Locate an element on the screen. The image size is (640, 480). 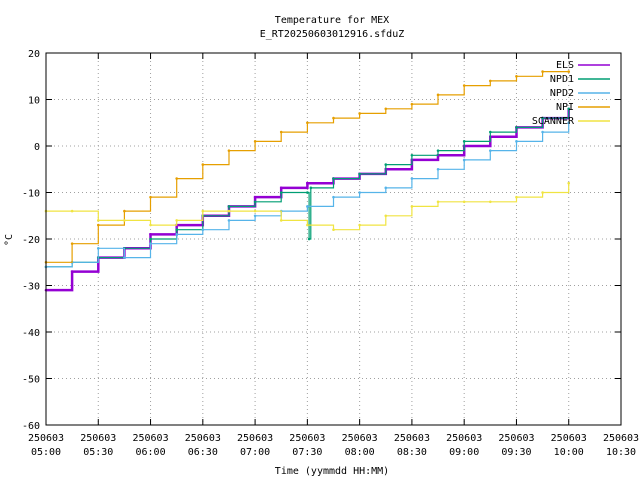
legend: ELS NPD1 NPD2 NPI SCANNER is located at coordinates (571, 93).